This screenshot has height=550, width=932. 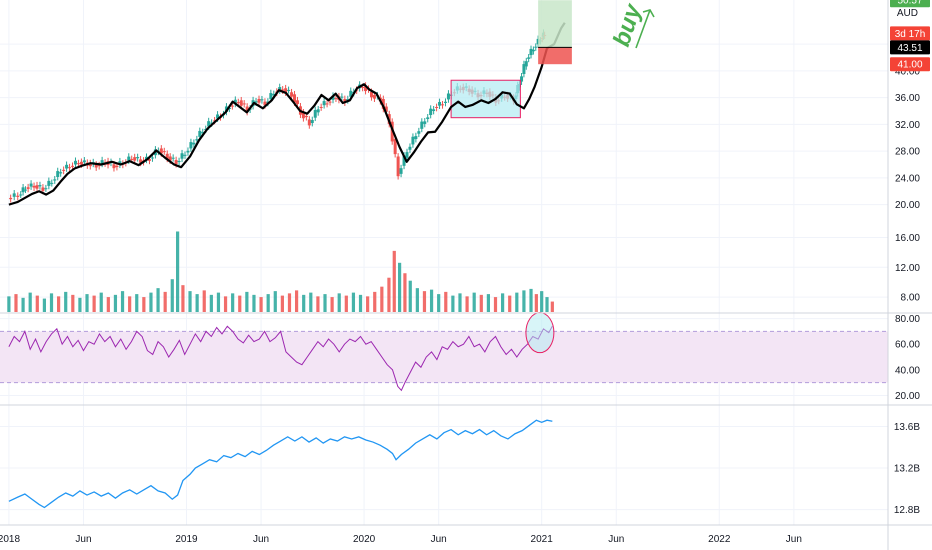 I want to click on volume-pane, so click(x=280, y=271).